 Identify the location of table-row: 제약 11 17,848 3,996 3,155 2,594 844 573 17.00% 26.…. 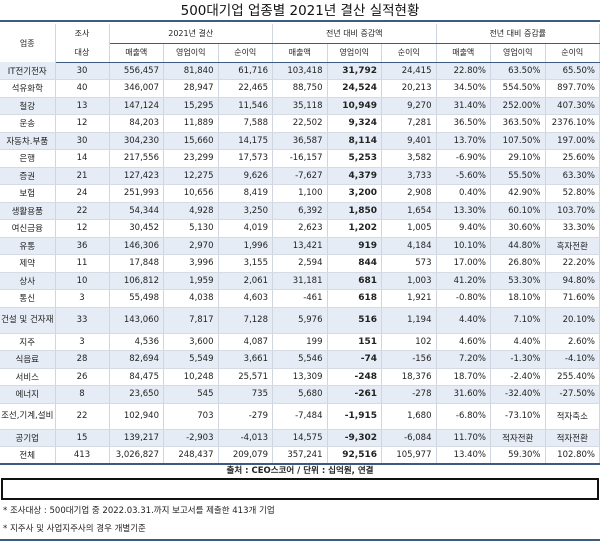
(300, 263).